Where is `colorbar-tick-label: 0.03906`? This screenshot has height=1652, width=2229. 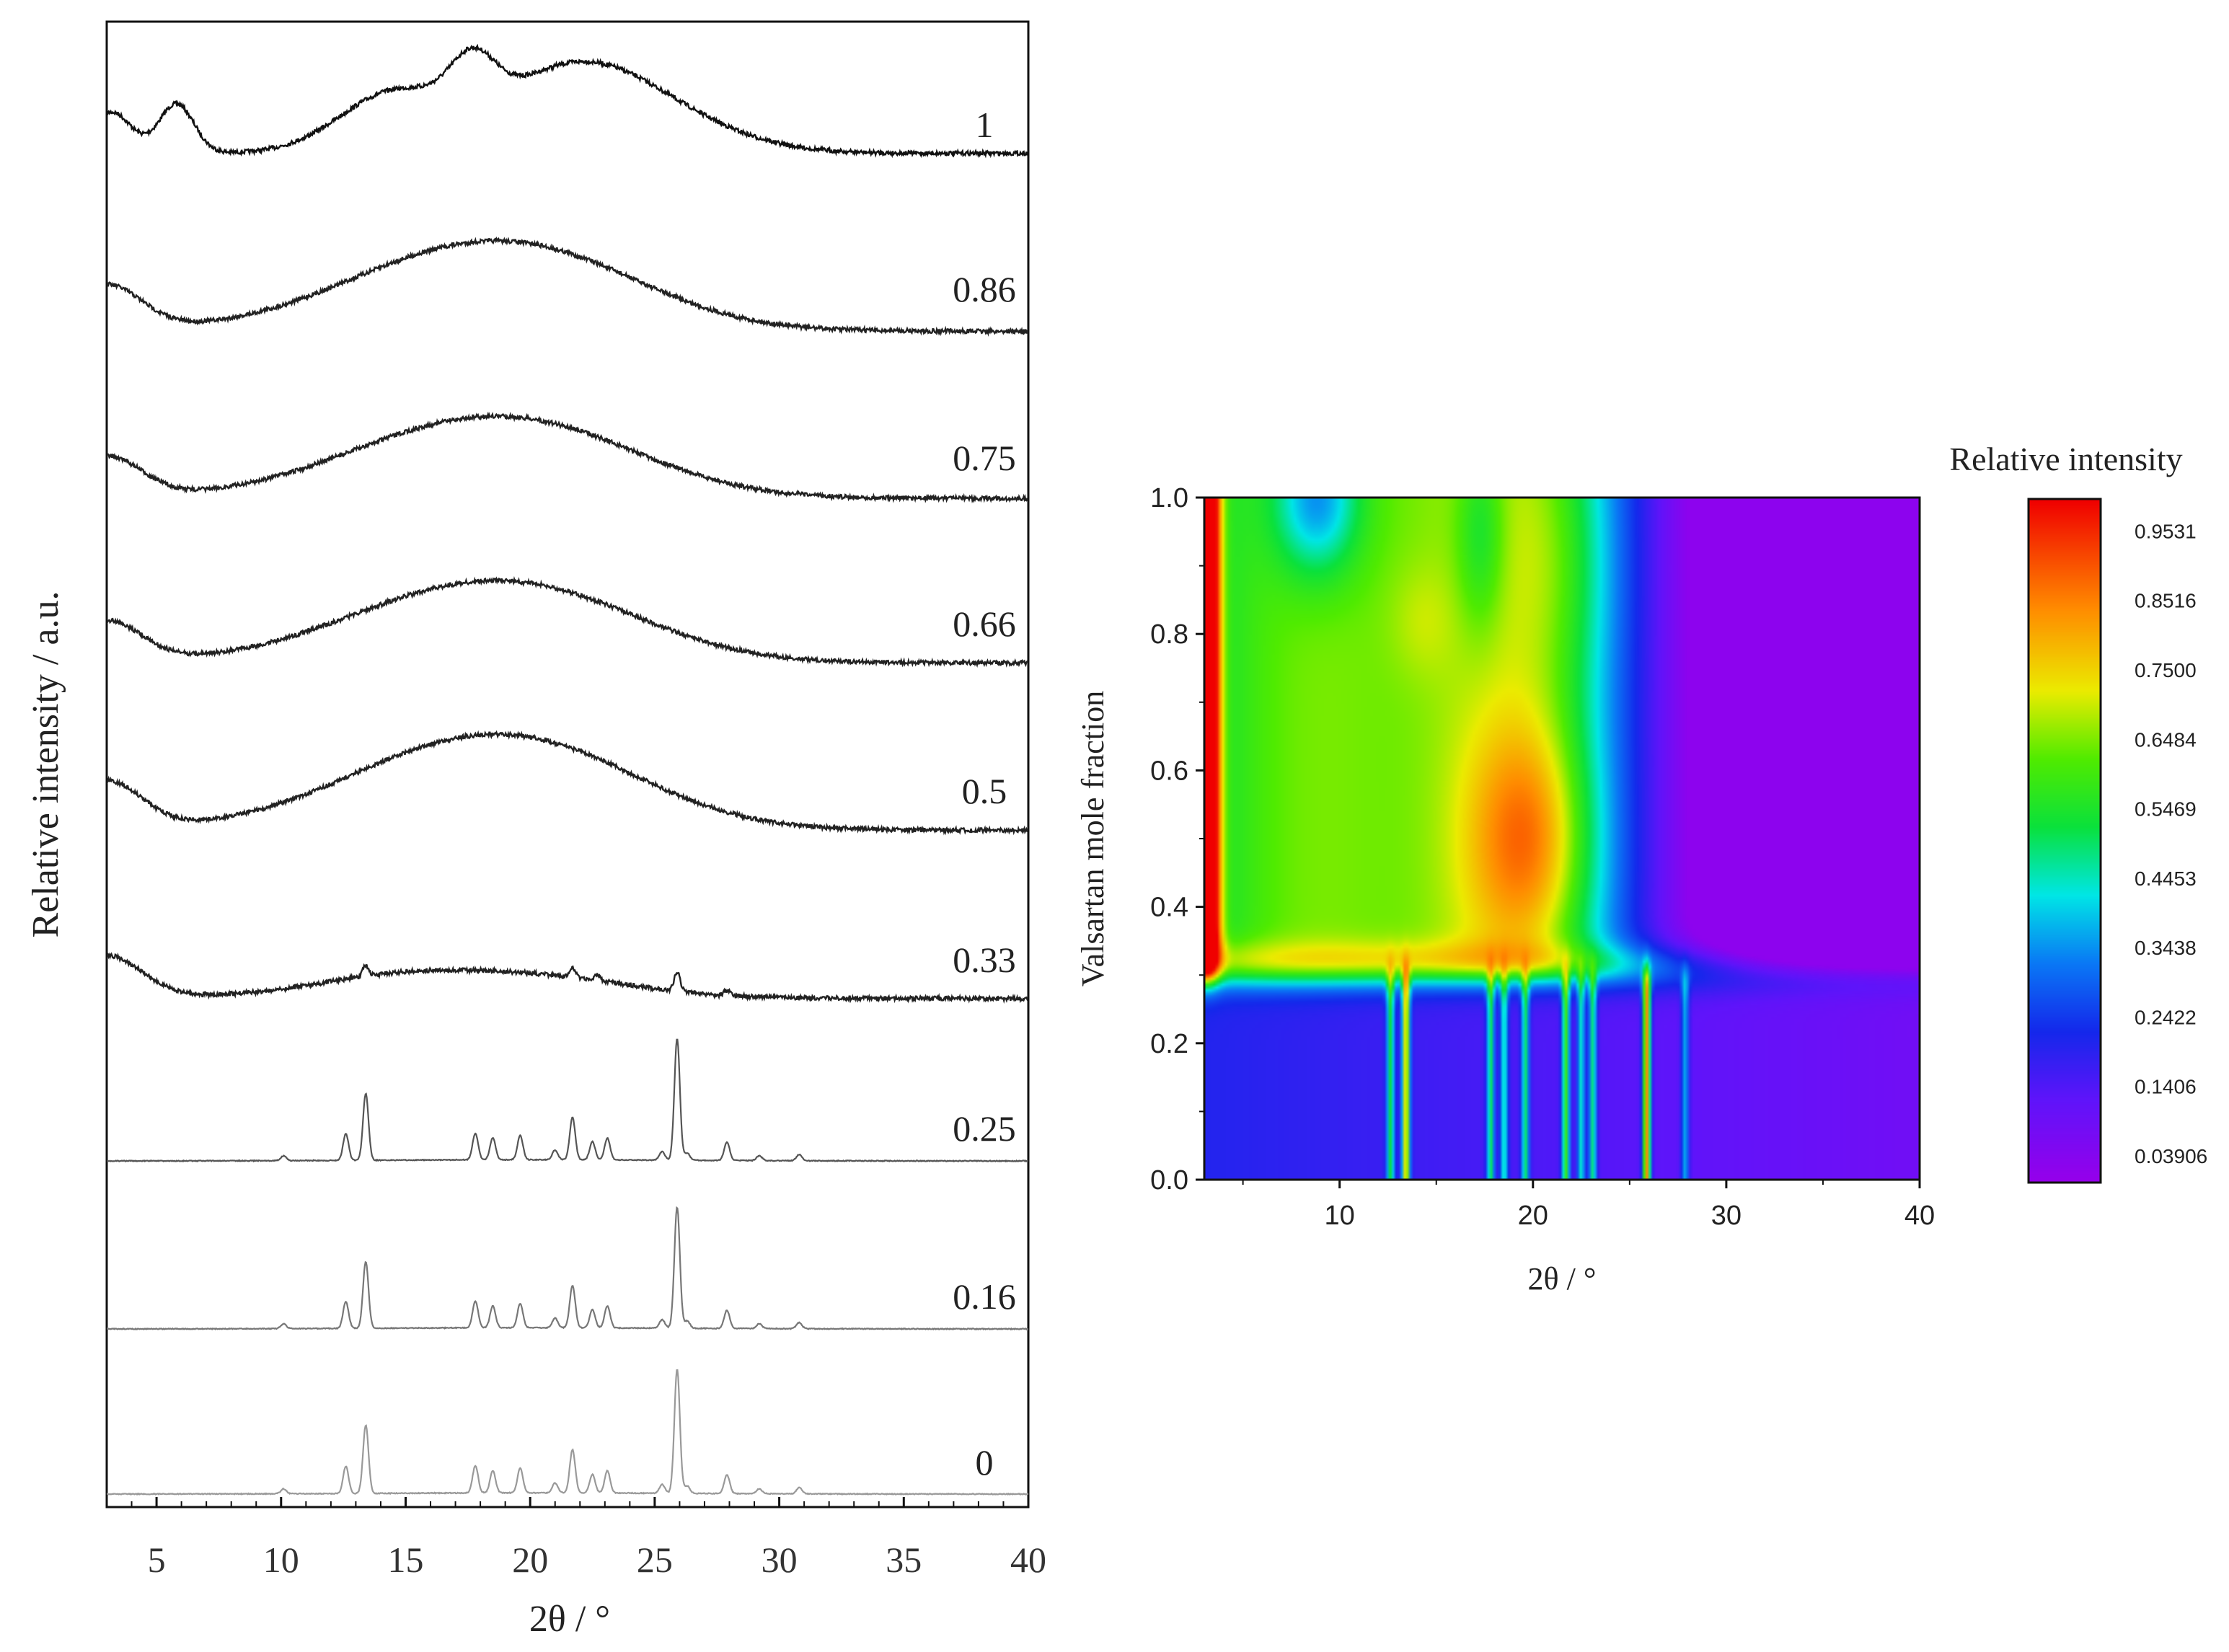
colorbar-tick-label: 0.03906 is located at coordinates (2171, 1156).